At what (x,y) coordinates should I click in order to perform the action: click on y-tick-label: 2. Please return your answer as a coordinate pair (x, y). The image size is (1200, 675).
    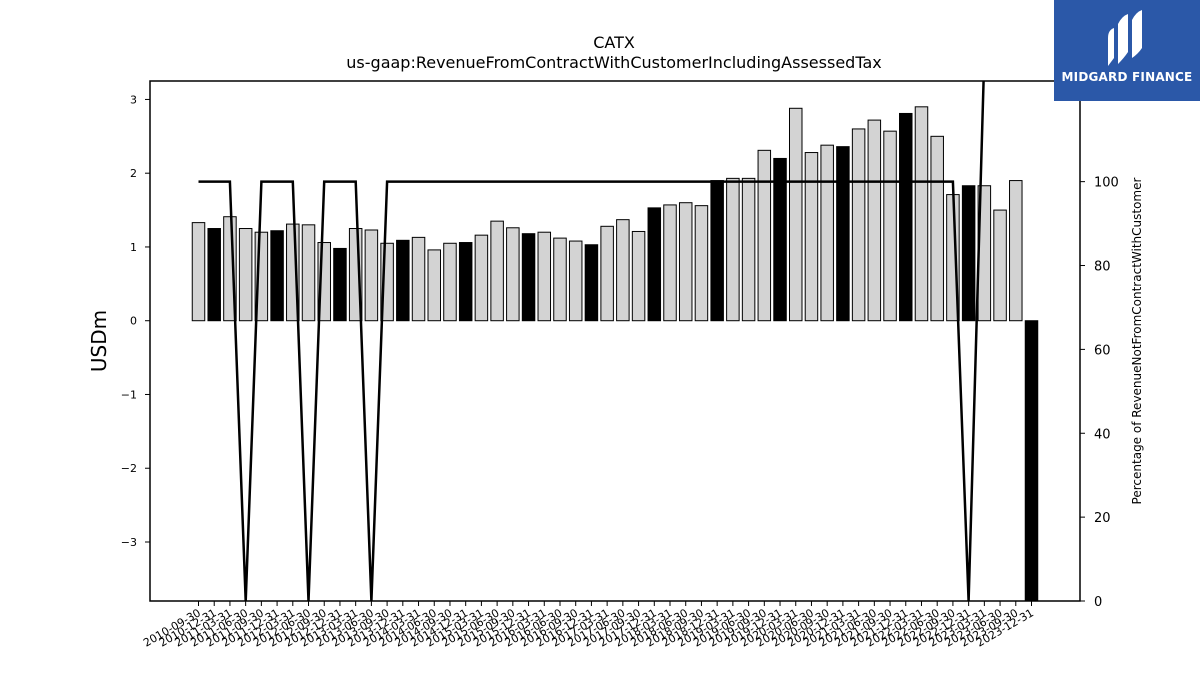
    Looking at the image, I should click on (133, 173).